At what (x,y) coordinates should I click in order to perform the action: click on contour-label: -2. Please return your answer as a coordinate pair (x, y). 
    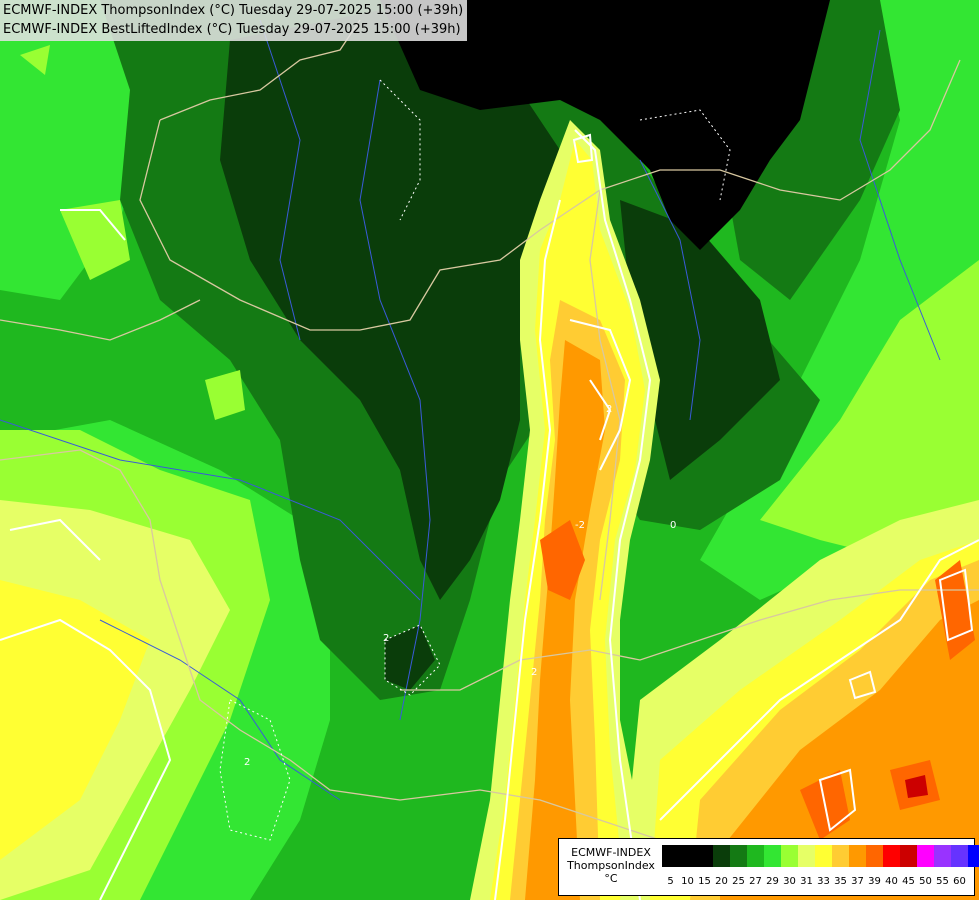
    Looking at the image, I should click on (580, 525).